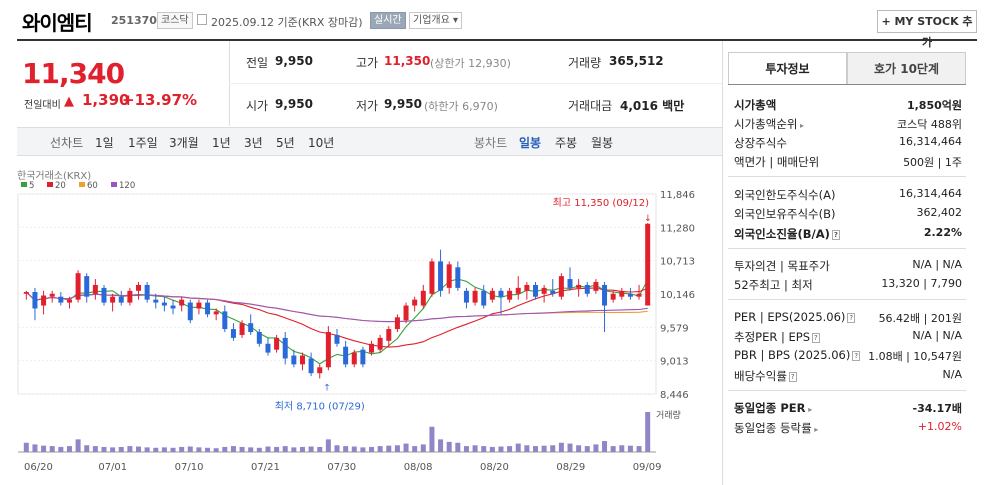 The width and height of the screenshot is (997, 485). Describe the element at coordinates (418, 467) in the screenshot. I see `x-tick-label: 08/08` at that location.